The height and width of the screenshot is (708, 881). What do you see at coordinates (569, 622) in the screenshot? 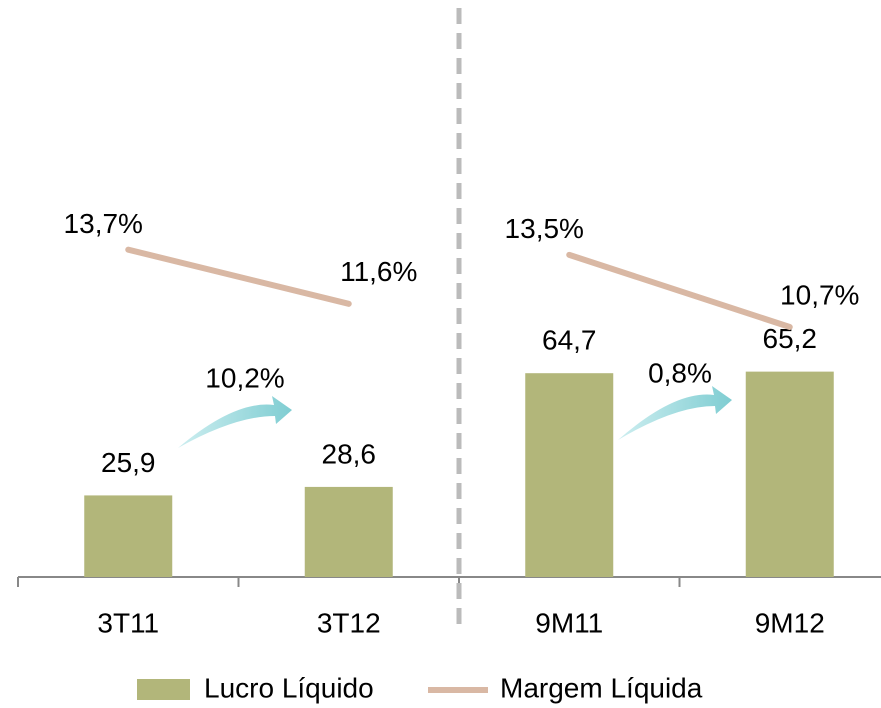
I see `x-tick-label: 9M11` at bounding box center [569, 622].